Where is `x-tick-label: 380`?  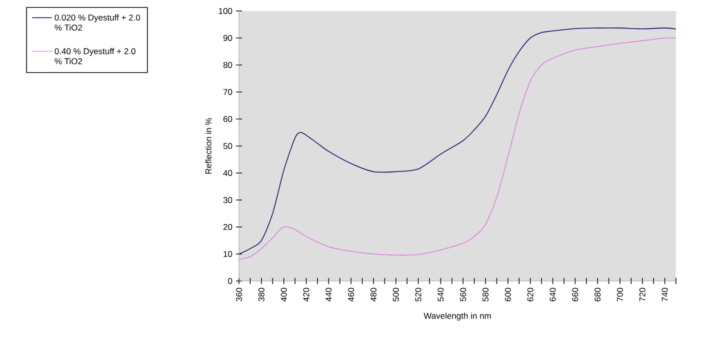 x-tick-label: 380 is located at coordinates (261, 295).